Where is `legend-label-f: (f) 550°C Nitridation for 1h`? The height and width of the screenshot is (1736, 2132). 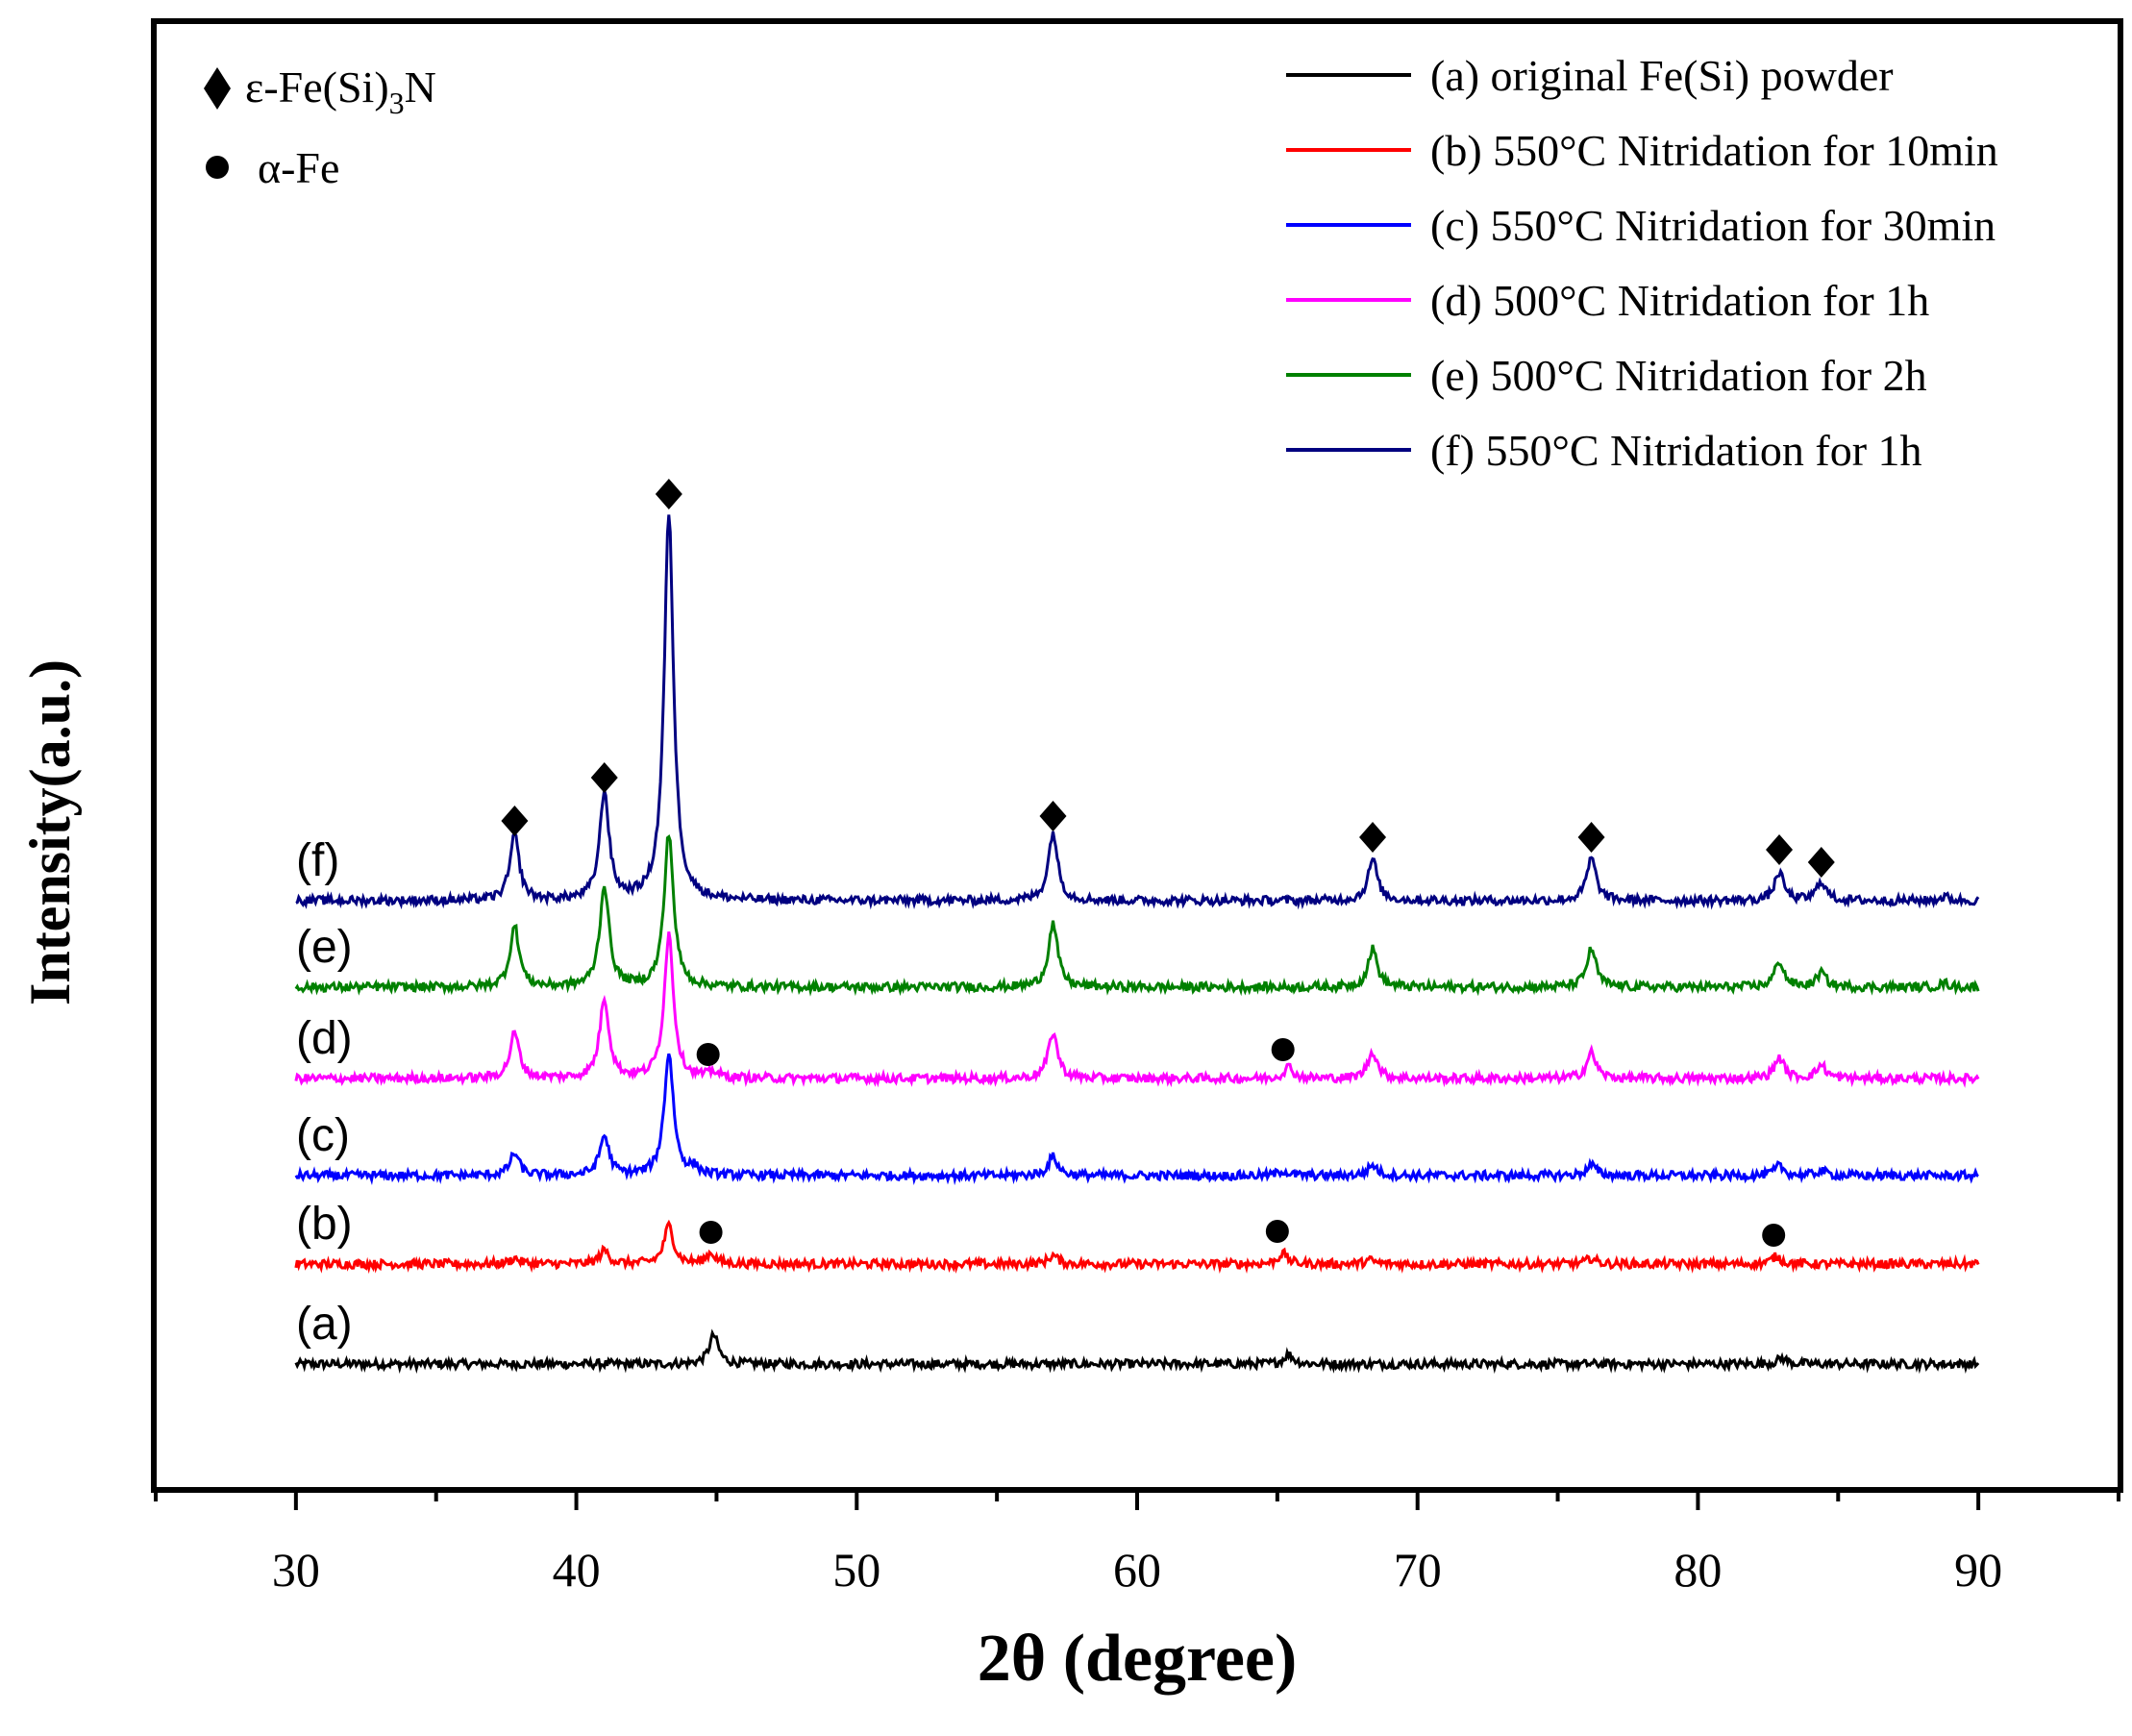 legend-label-f: (f) 550°C Nitridation for 1h is located at coordinates (1676, 450).